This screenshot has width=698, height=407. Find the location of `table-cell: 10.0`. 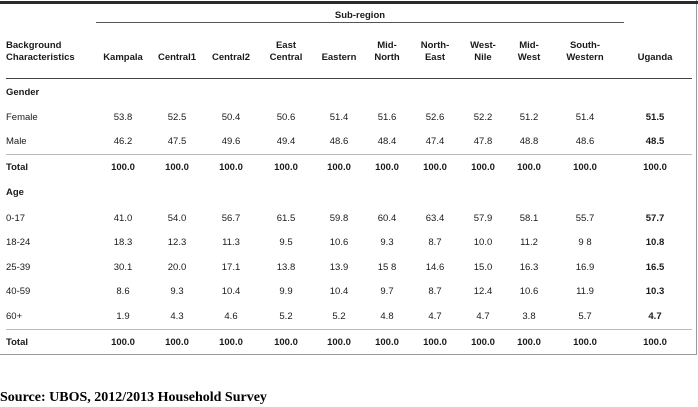

table-cell: 10.0 is located at coordinates (483, 243).